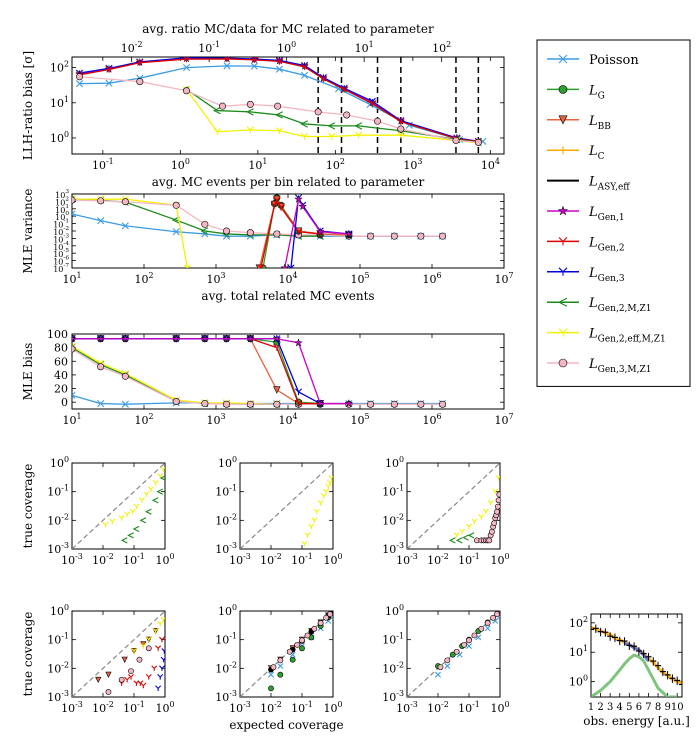 This screenshot has width=700, height=750. Describe the element at coordinates (134, 559) in the screenshot. I see `x-tick-label: 10⁻¹` at that location.